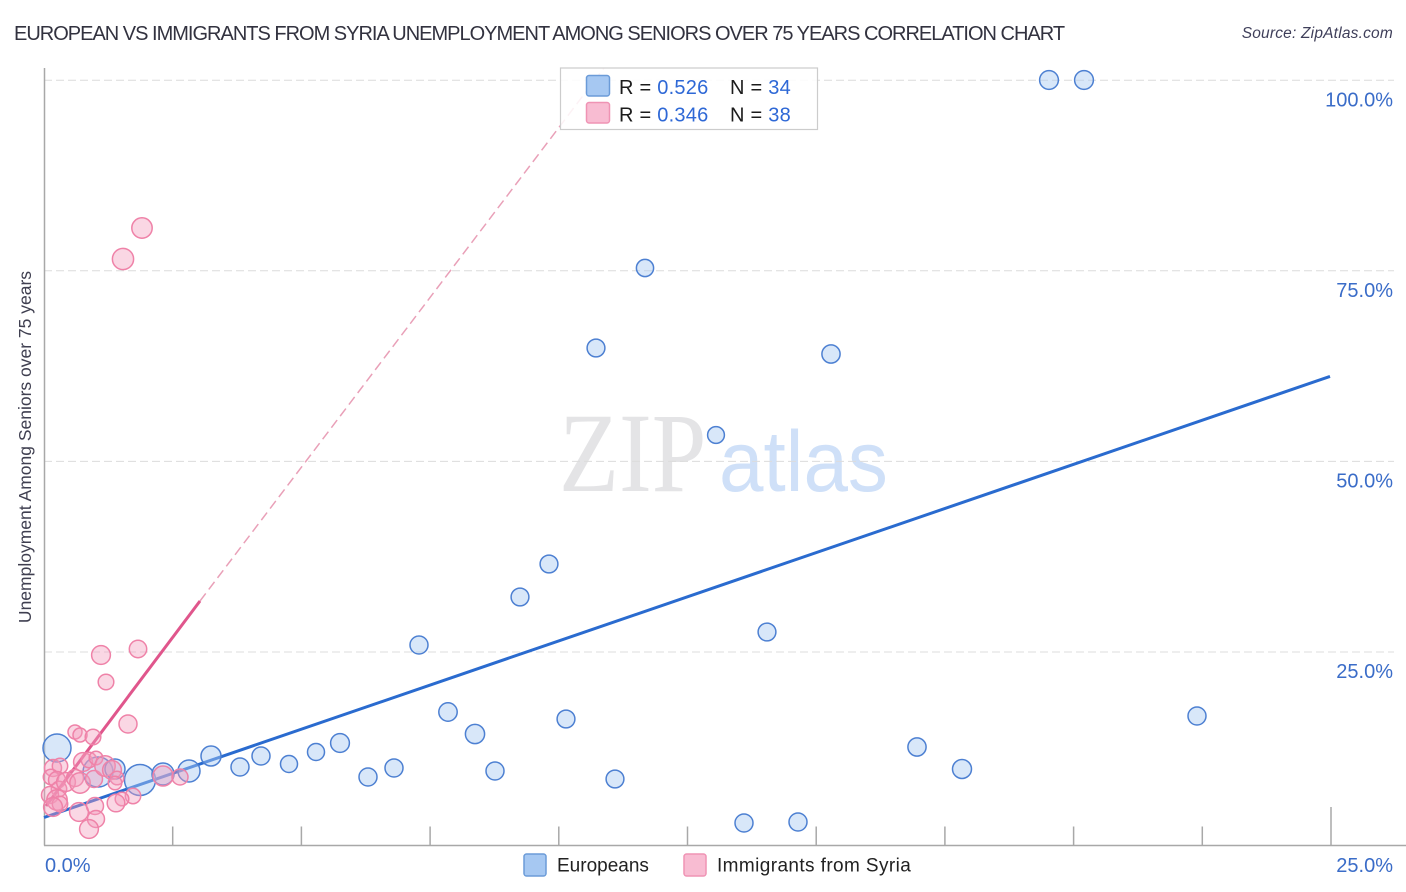 This screenshot has height=892, width=1406. I want to click on svg-text: 0.0%, so click(68, 866).